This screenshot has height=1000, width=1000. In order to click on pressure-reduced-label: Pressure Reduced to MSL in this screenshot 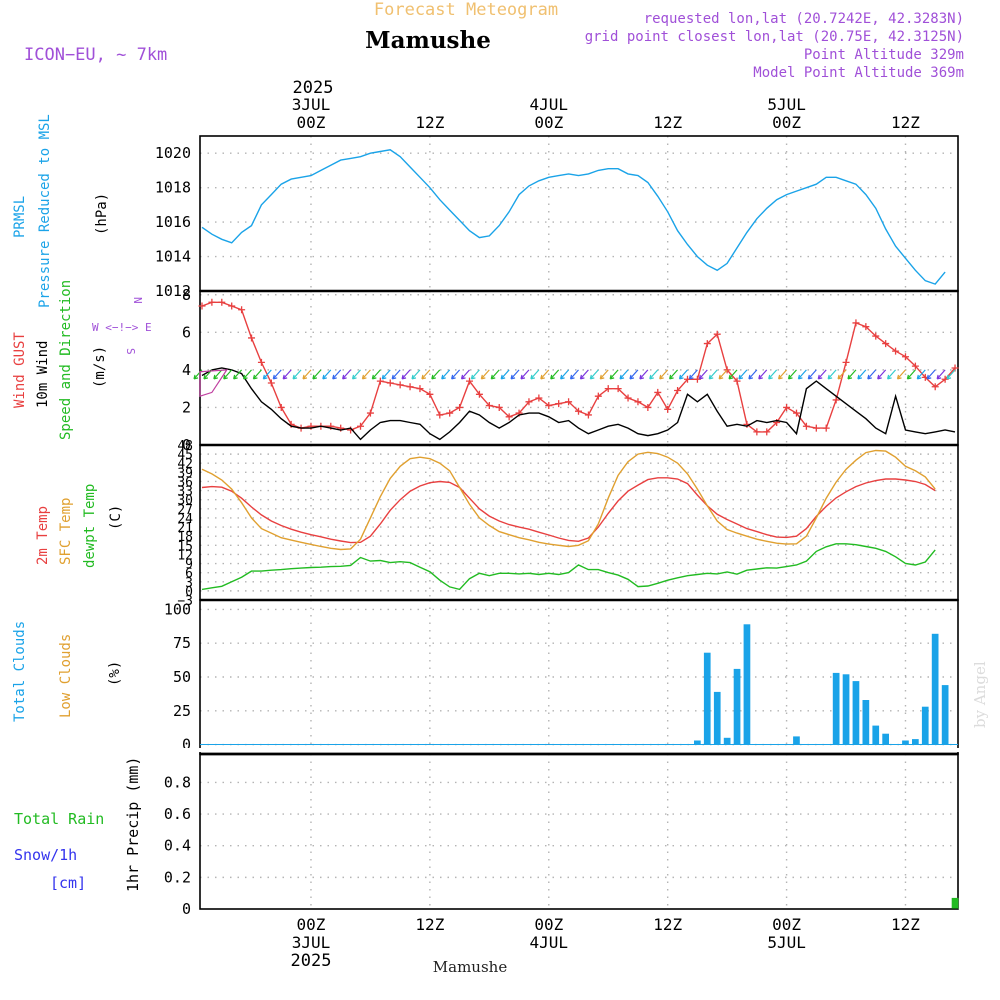, I will do `click(45, 211)`.